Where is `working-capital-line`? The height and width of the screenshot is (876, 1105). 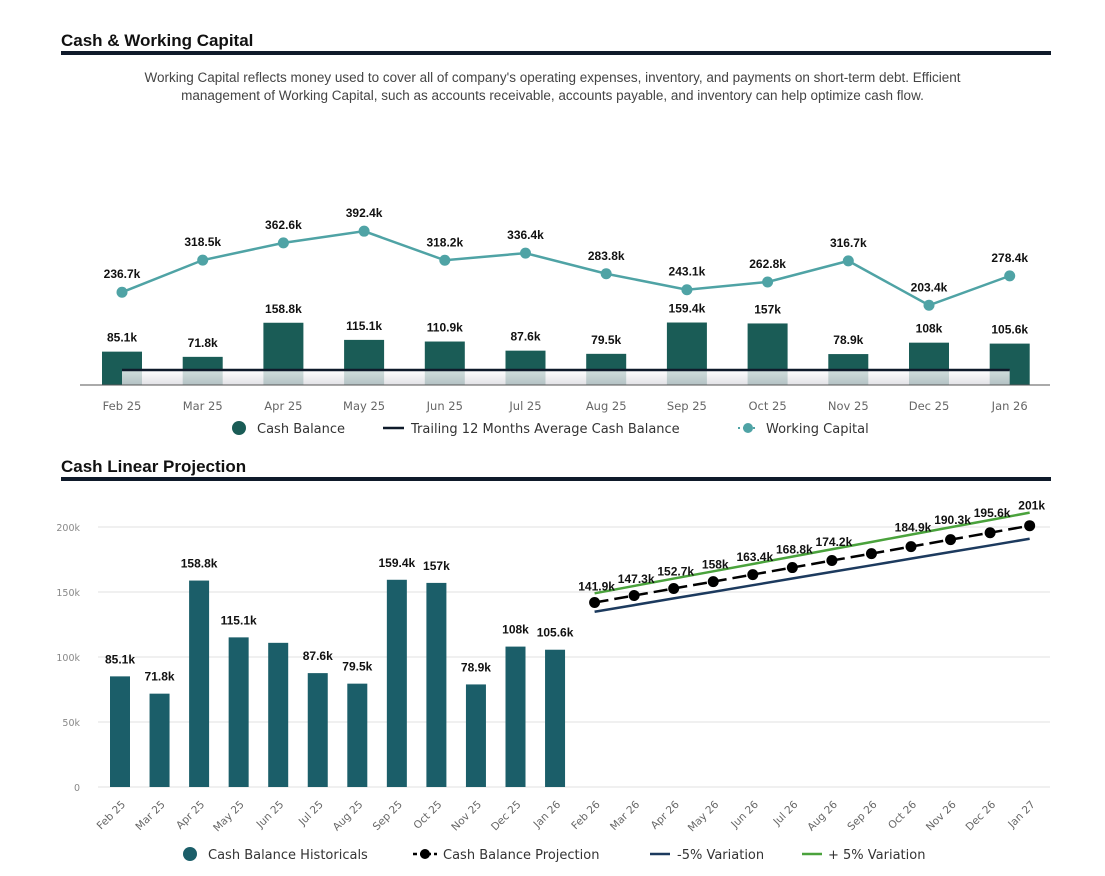
working-capital-line is located at coordinates (566, 268).